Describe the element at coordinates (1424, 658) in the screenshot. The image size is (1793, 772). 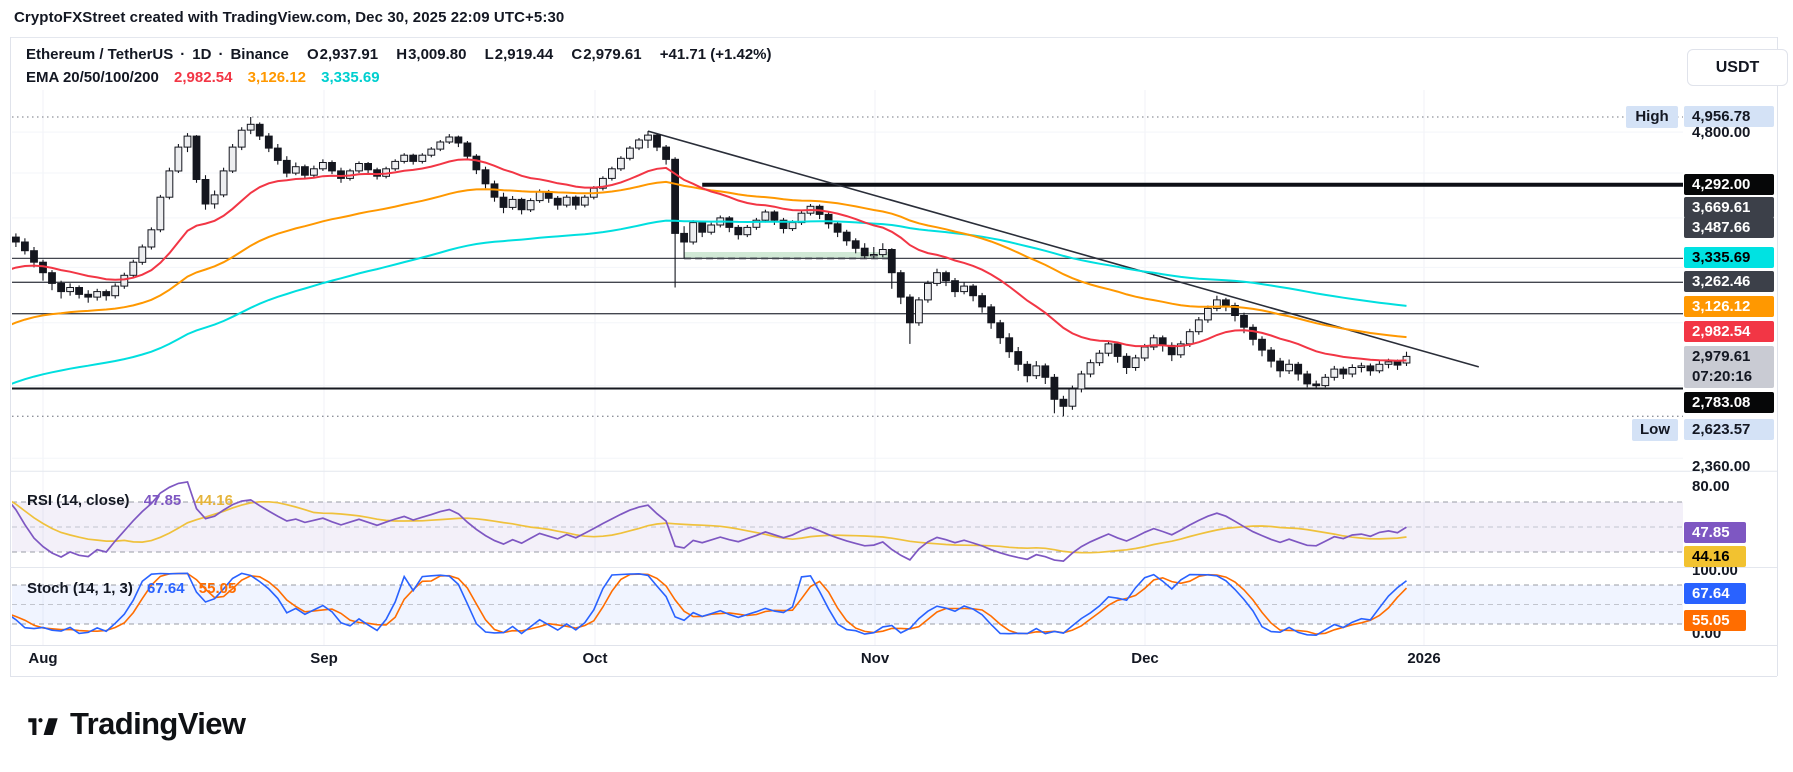
I see `time-axis-label-2026: 2026` at that location.